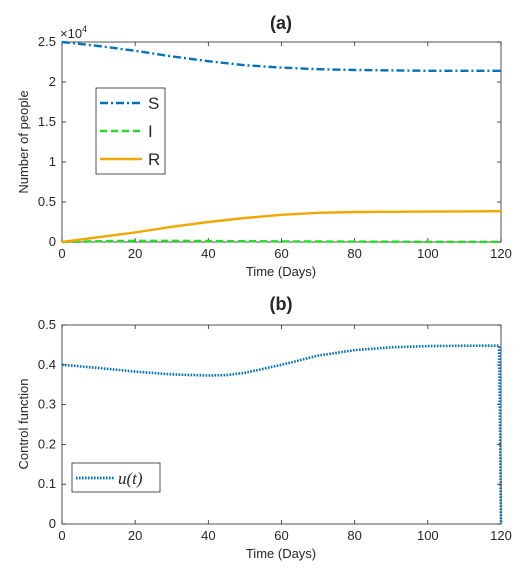 This screenshot has width=524, height=570. I want to click on panel-a-y-exponent: ×10⁴, so click(73, 32).